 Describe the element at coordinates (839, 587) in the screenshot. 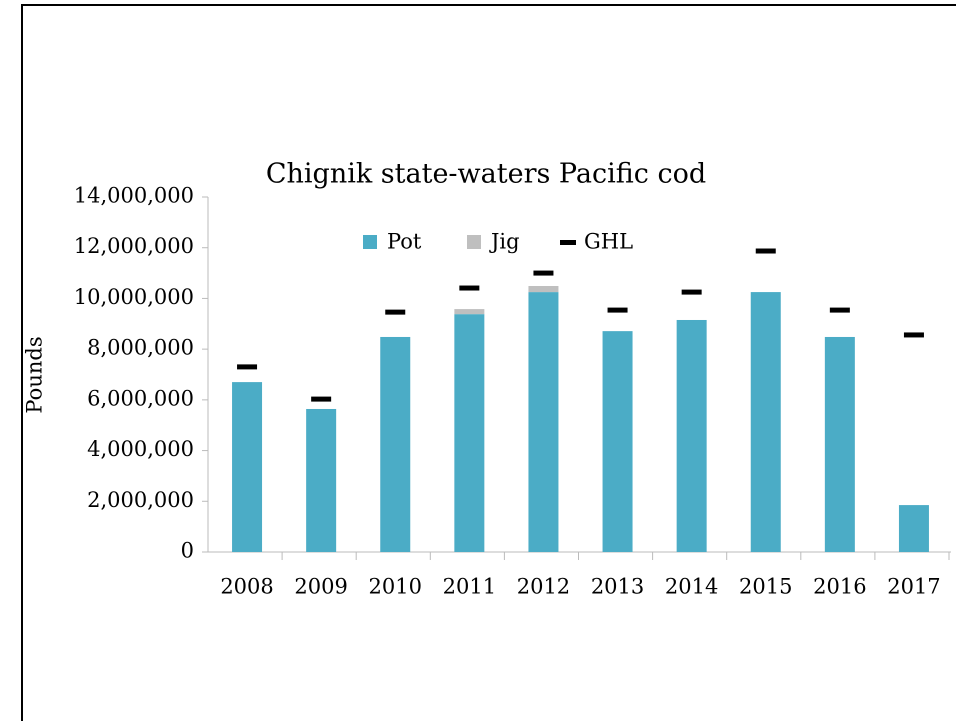

I see `x-tick-label: 2016` at that location.